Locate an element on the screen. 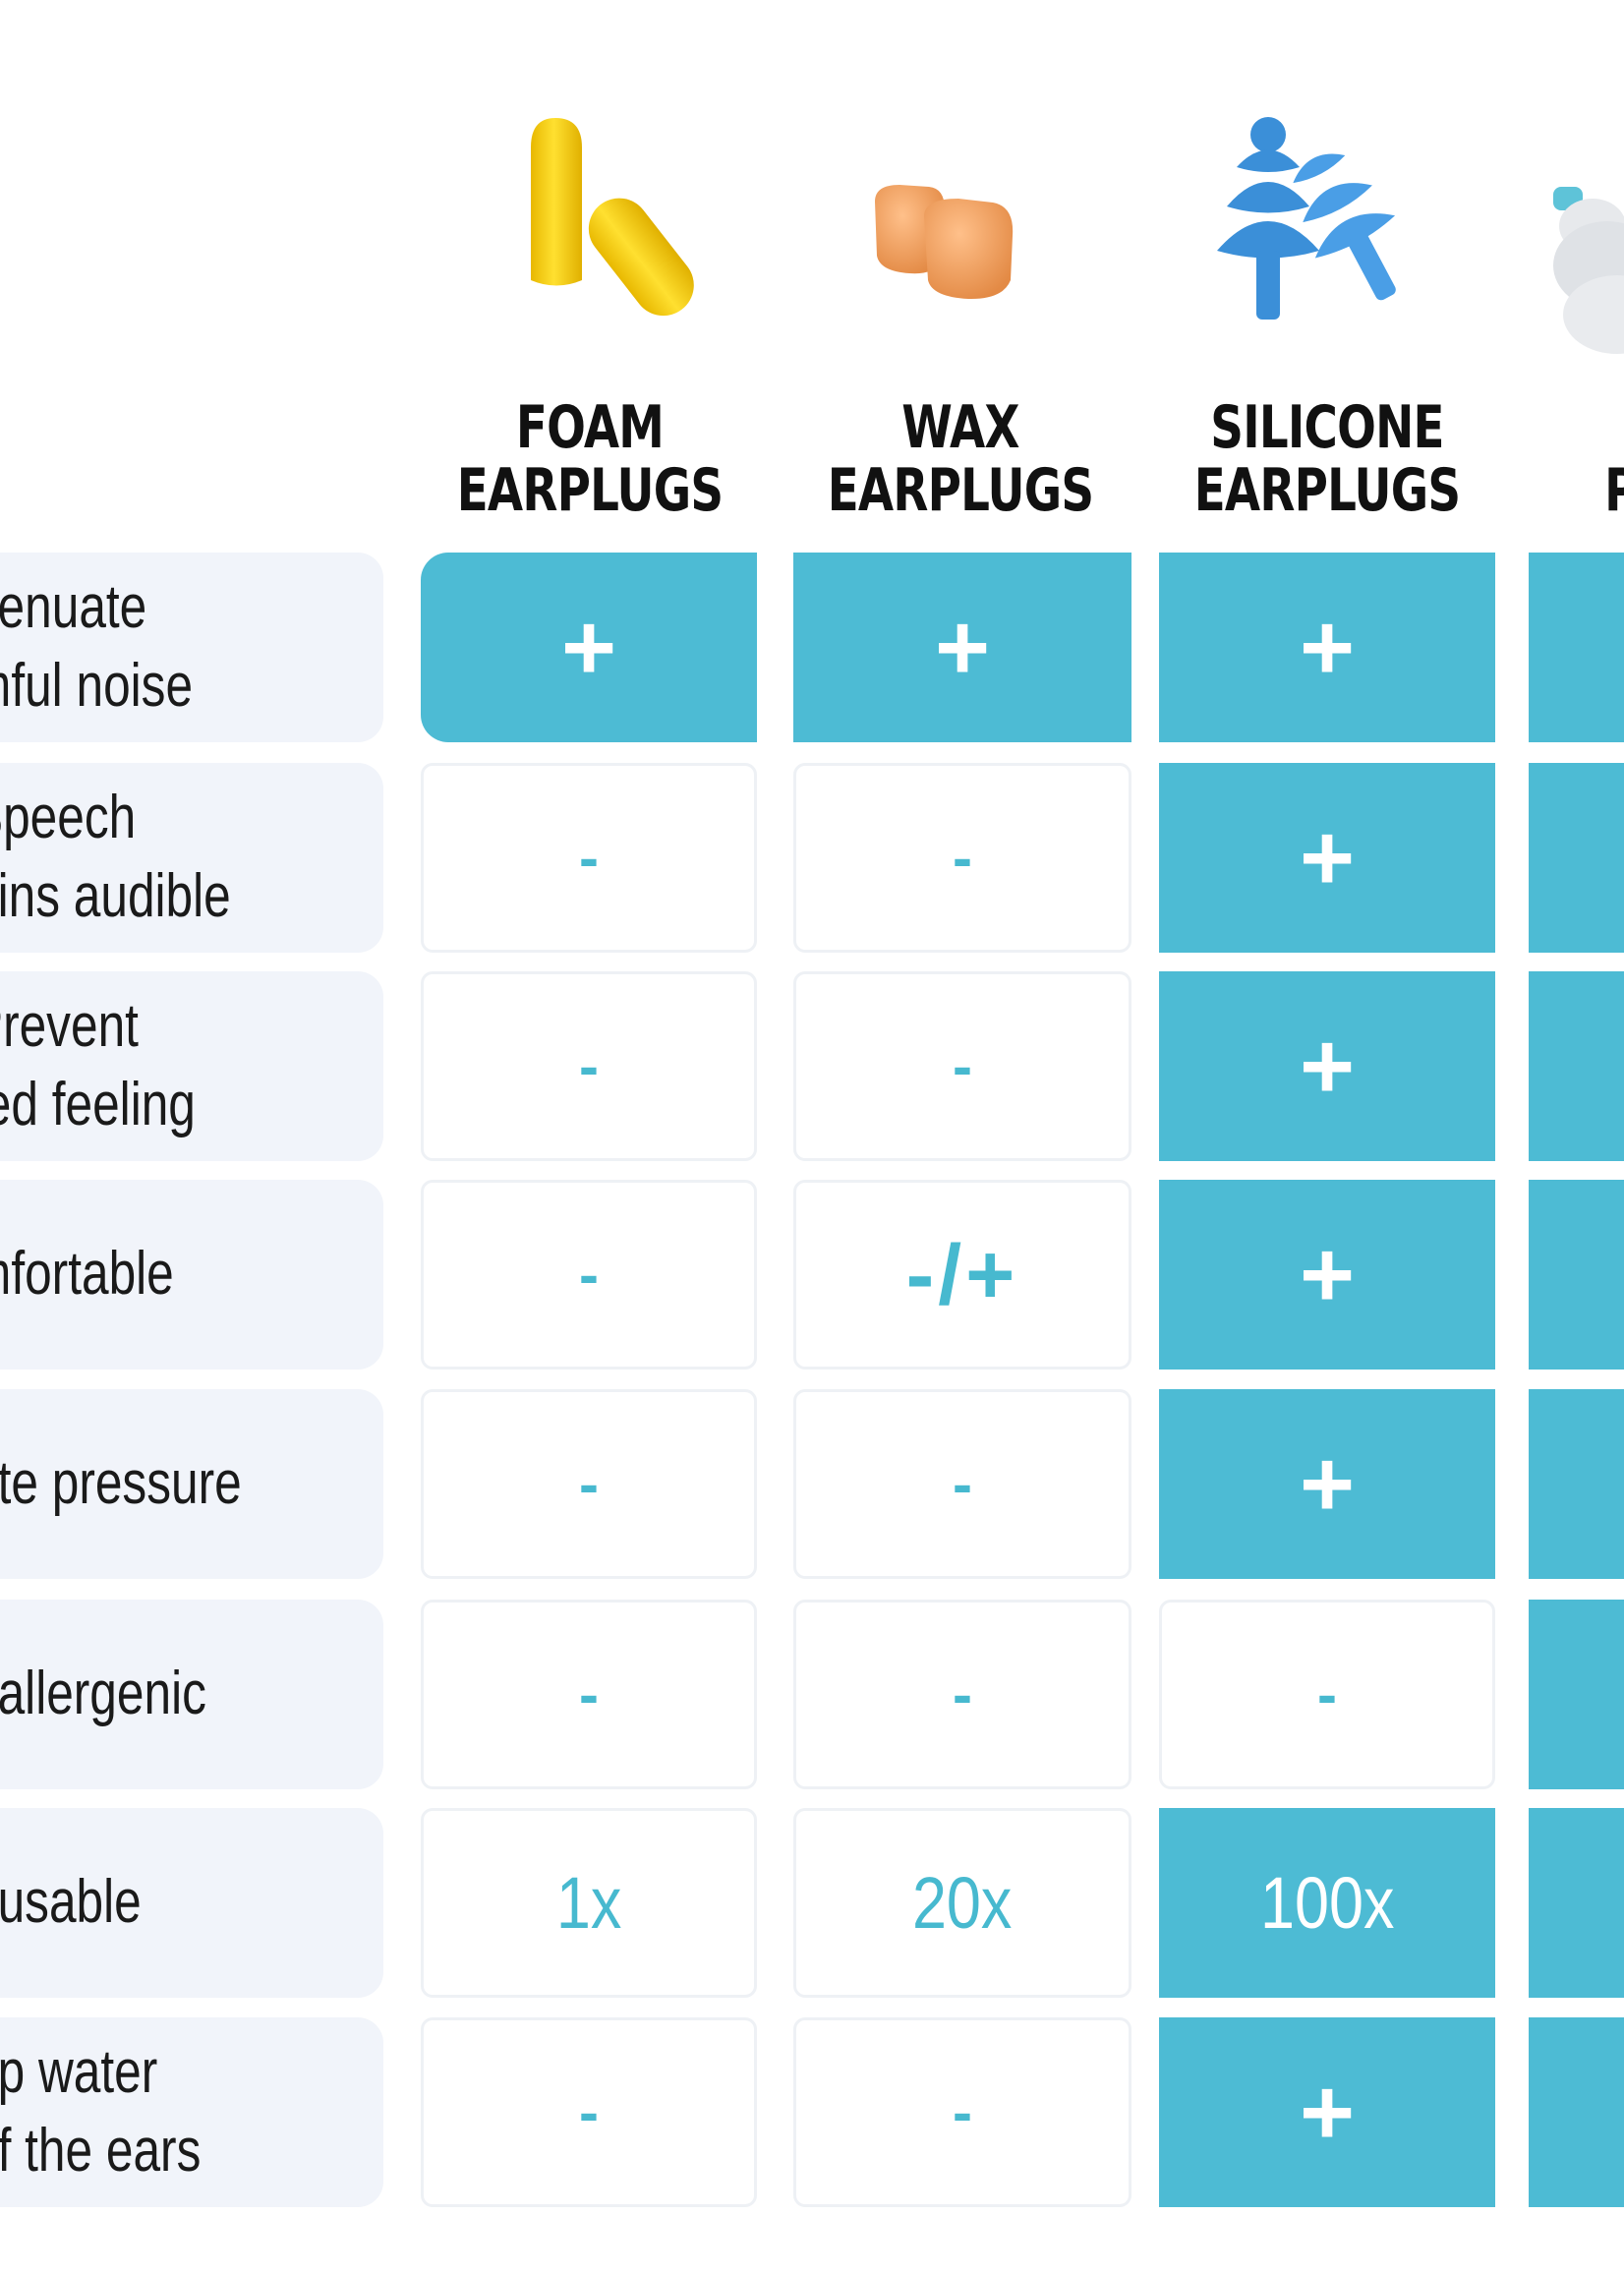 The image size is (1624, 2274). row-label-line2: mful noise is located at coordinates (97, 686).